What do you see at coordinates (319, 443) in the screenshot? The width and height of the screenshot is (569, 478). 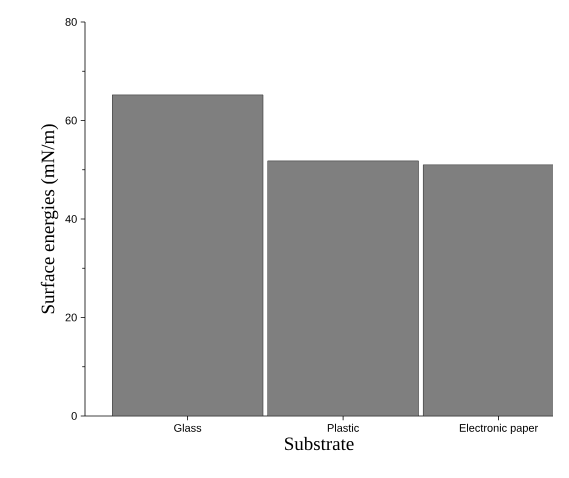 I see `x-axis-title: Substrate` at bounding box center [319, 443].